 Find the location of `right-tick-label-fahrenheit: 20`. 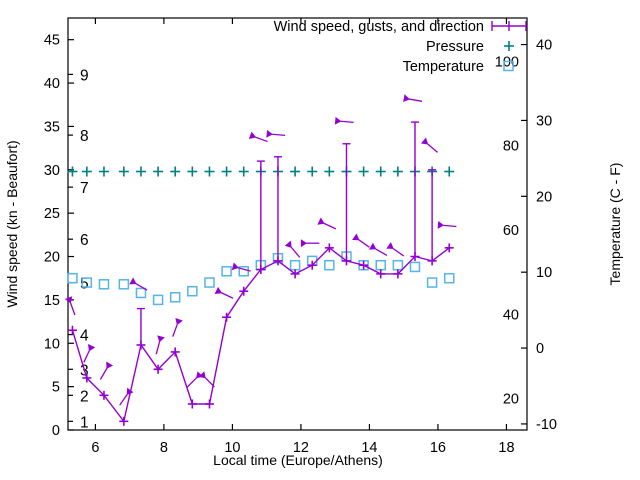

right-tick-label-fahrenheit: 20 is located at coordinates (511, 400).